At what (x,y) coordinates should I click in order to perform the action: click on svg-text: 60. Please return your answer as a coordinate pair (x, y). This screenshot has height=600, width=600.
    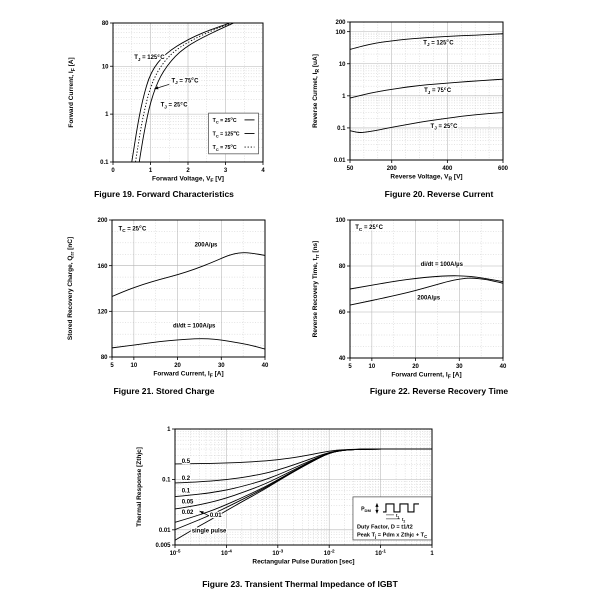
    Looking at the image, I should click on (342, 313).